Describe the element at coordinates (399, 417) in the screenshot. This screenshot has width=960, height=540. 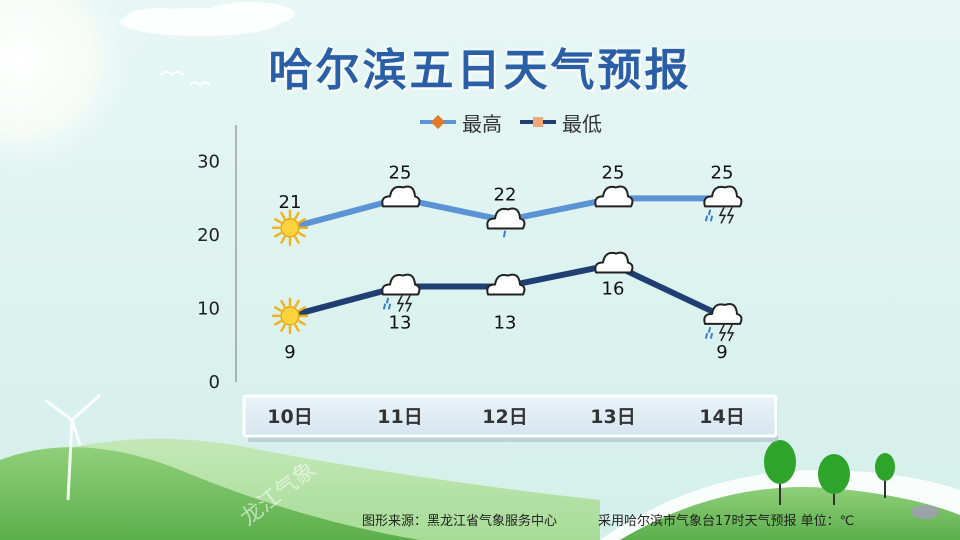
I see `x-tick-label: 11日` at that location.